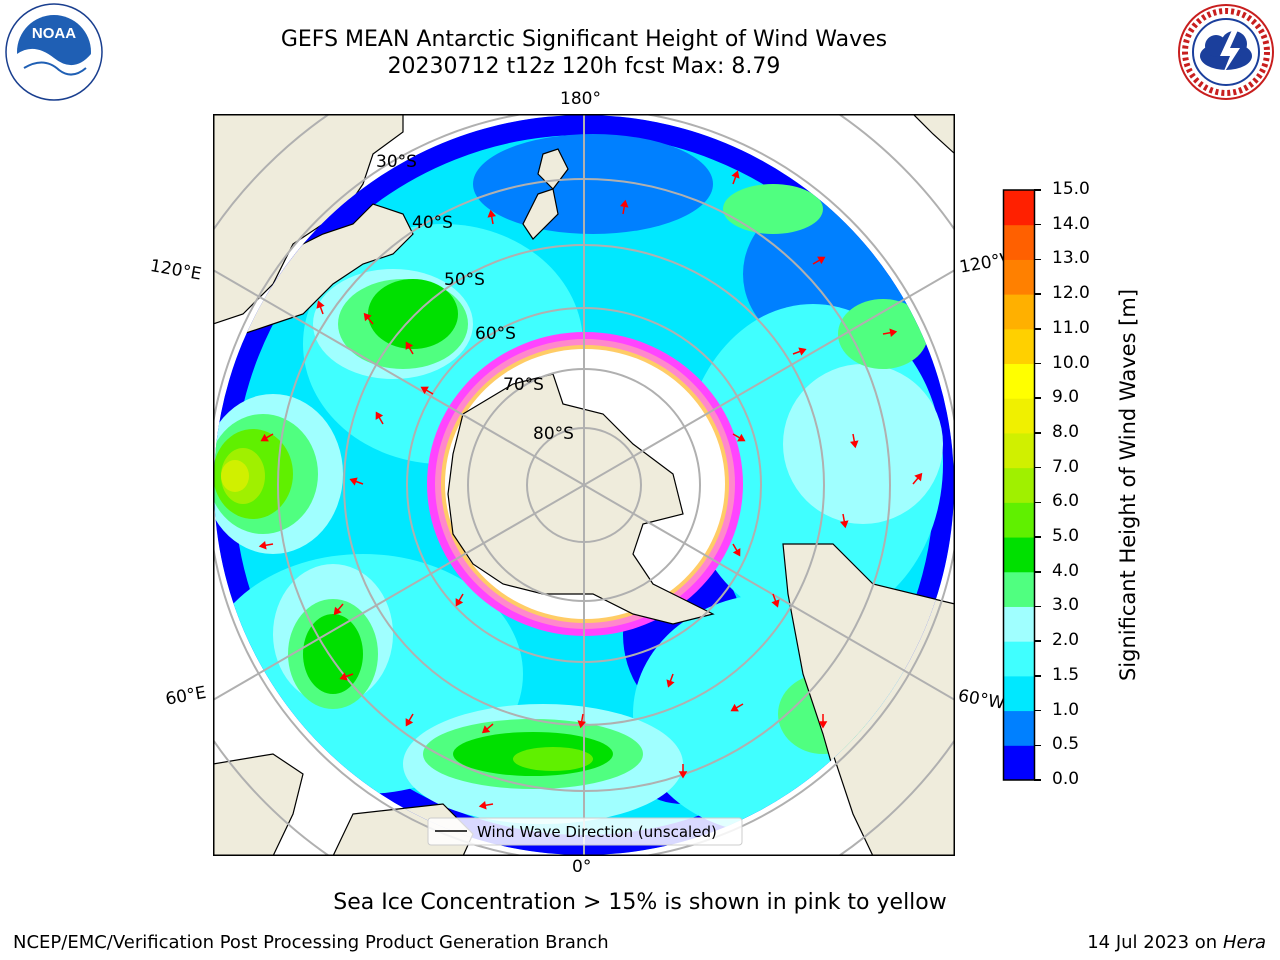  I want to click on legend-label: Wind Wave Direction (unscaled), so click(597, 832).